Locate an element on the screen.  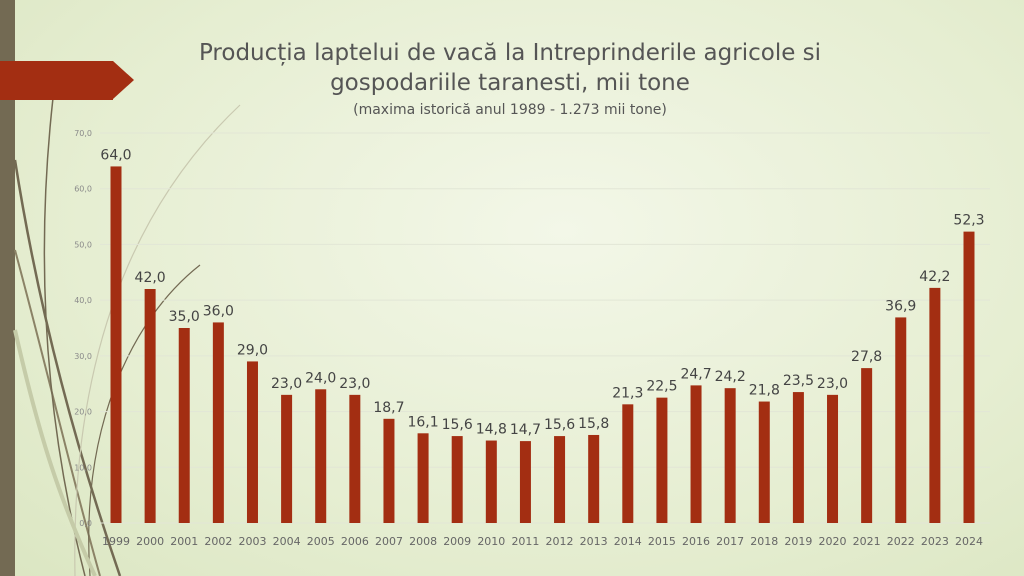
data-label: 24,7 is located at coordinates (695, 374).